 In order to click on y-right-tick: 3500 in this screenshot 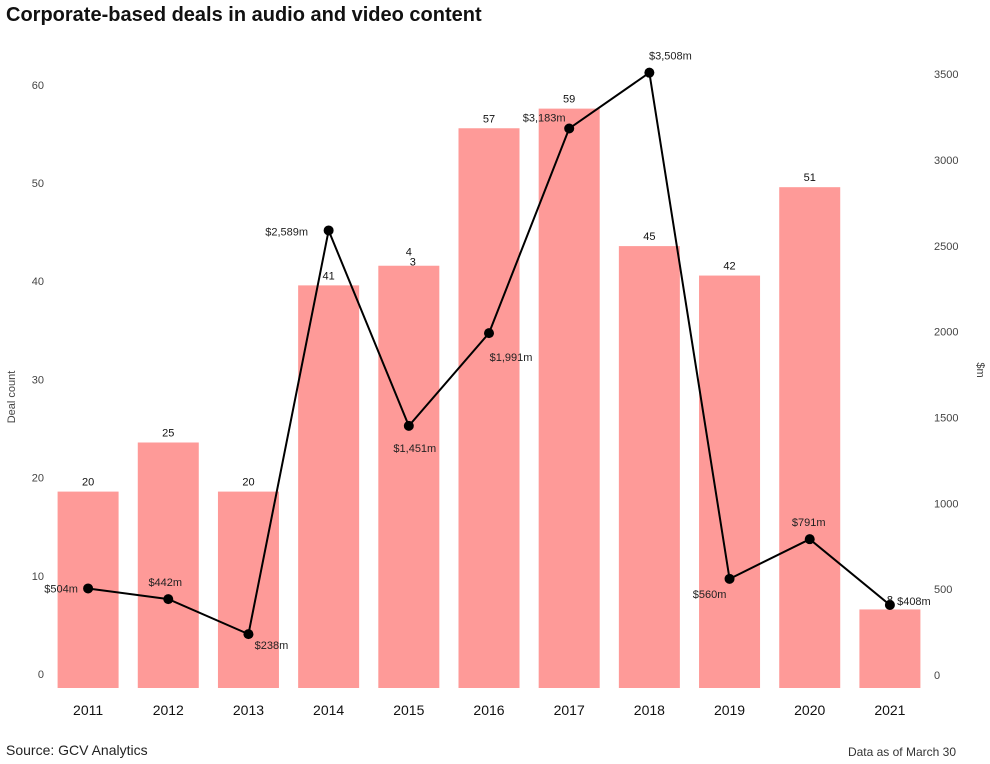, I will do `click(946, 75)`.